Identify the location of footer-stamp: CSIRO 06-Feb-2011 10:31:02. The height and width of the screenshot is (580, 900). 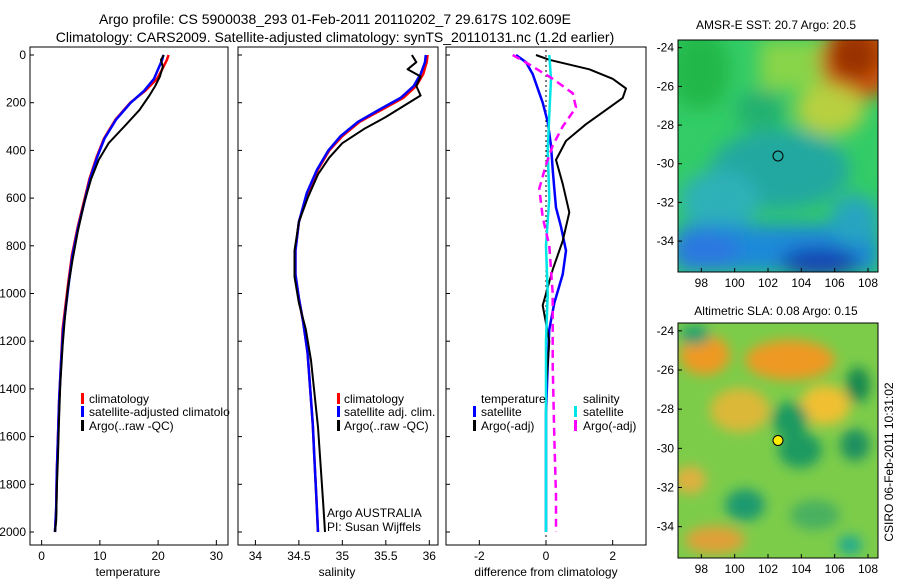
(889, 462).